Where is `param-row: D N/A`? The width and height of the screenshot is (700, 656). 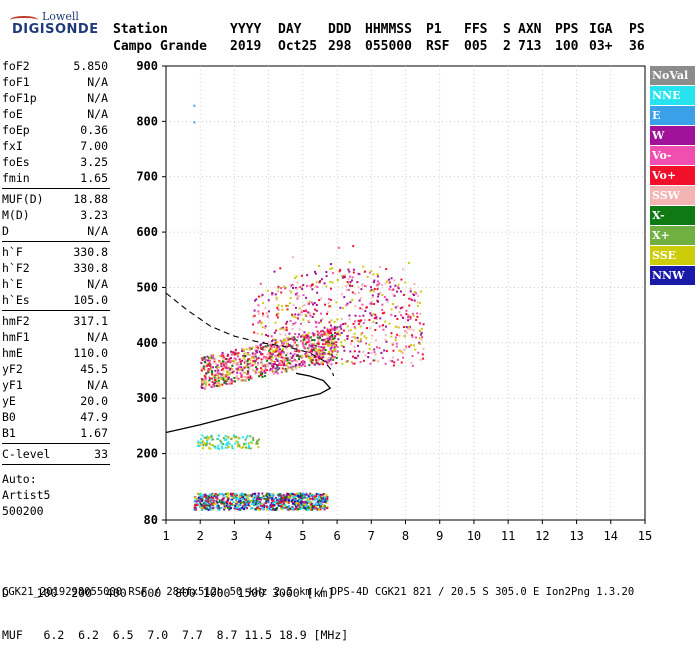
param-row: D N/A is located at coordinates (56, 231).